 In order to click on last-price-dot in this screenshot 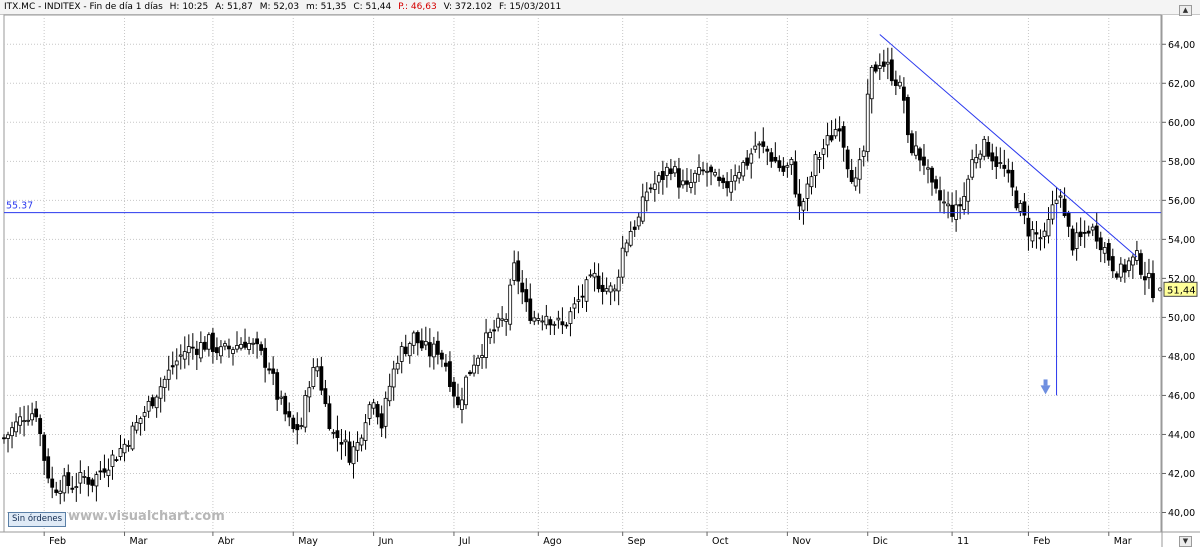, I will do `click(1160, 289)`.